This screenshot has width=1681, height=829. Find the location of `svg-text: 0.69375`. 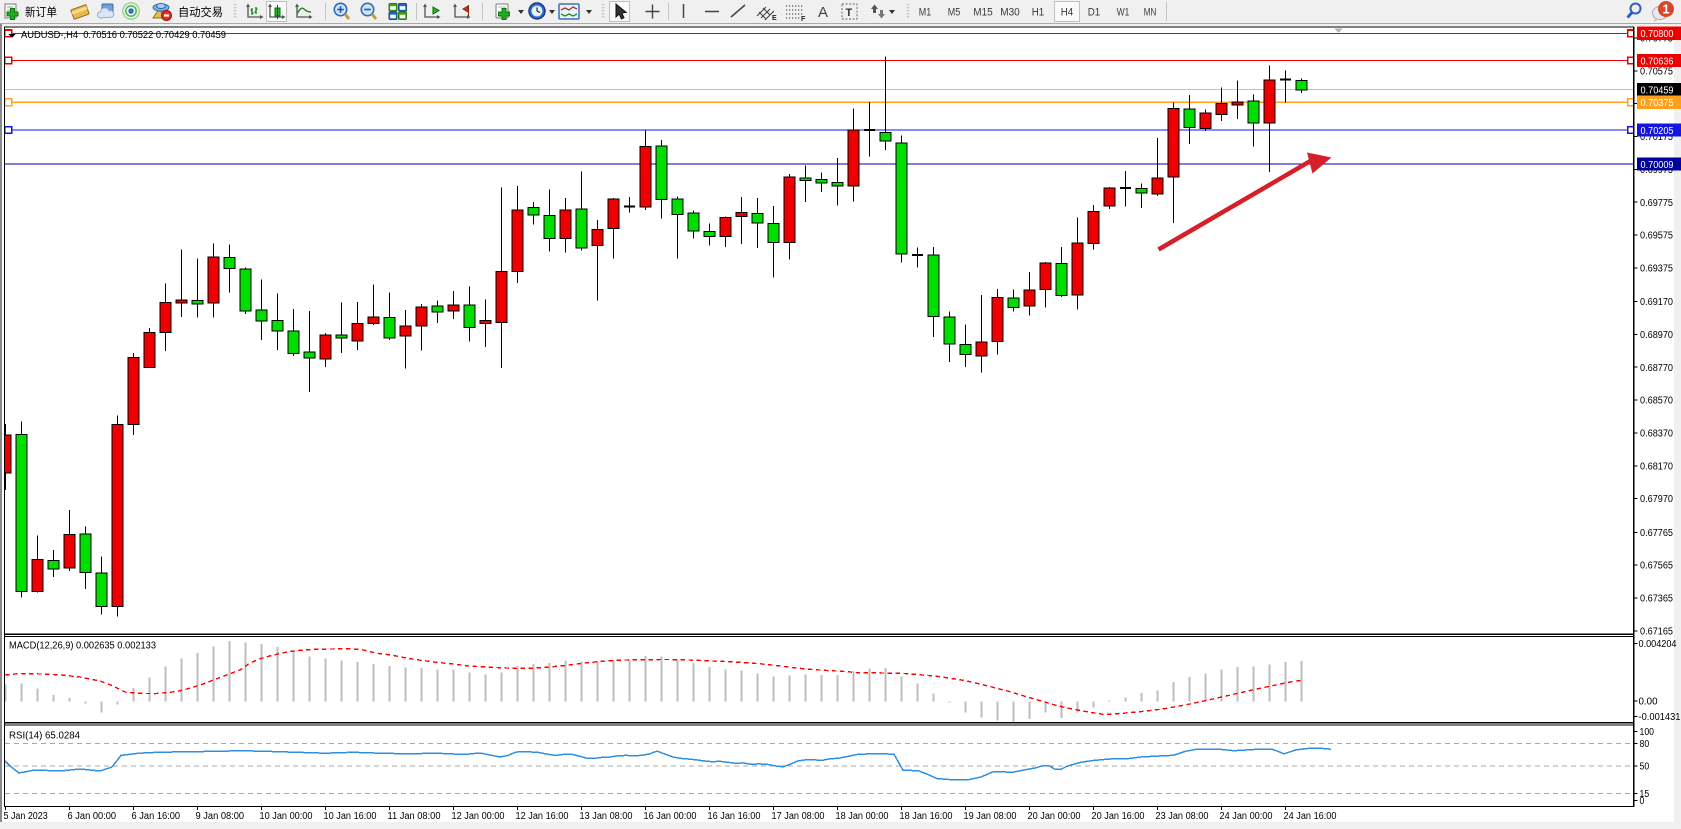

svg-text: 0.69375 is located at coordinates (1656, 269).